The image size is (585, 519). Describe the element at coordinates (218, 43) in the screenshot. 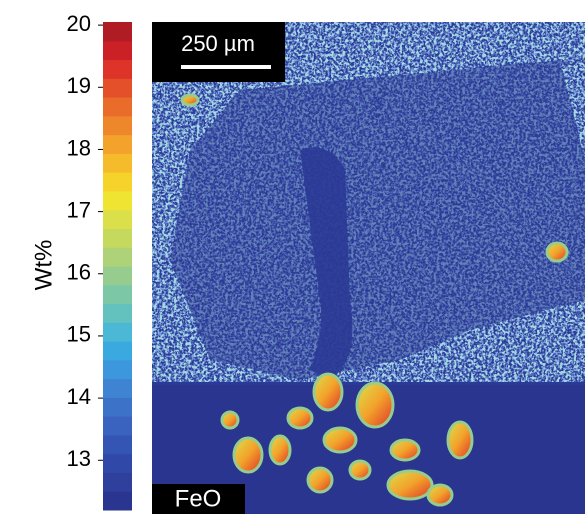

I see `scale-bar-label: 250 µm` at that location.